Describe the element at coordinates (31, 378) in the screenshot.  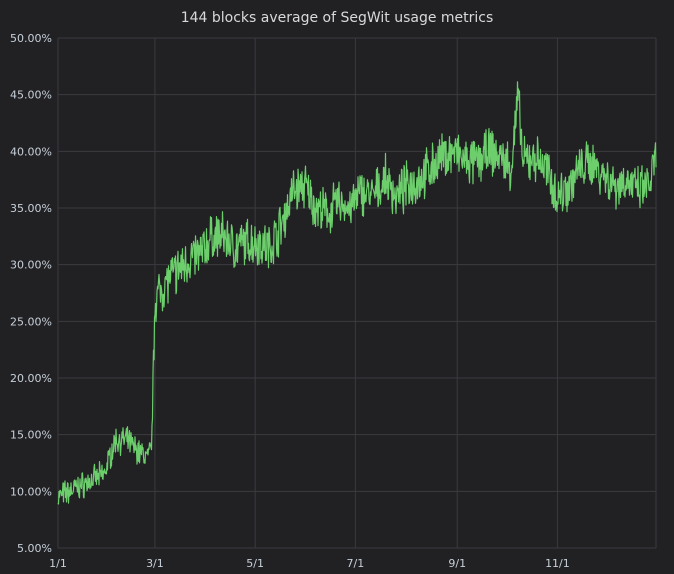
I see `y-tick-label: 20.00%` at that location.